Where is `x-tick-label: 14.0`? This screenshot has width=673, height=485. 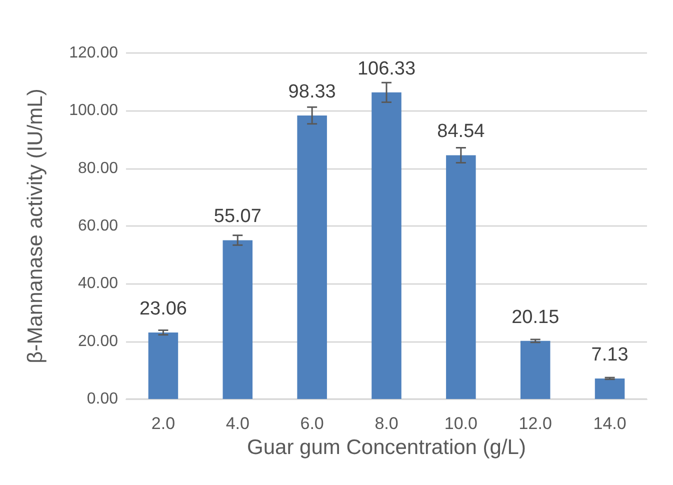 x-tick-label: 14.0 is located at coordinates (609, 423).